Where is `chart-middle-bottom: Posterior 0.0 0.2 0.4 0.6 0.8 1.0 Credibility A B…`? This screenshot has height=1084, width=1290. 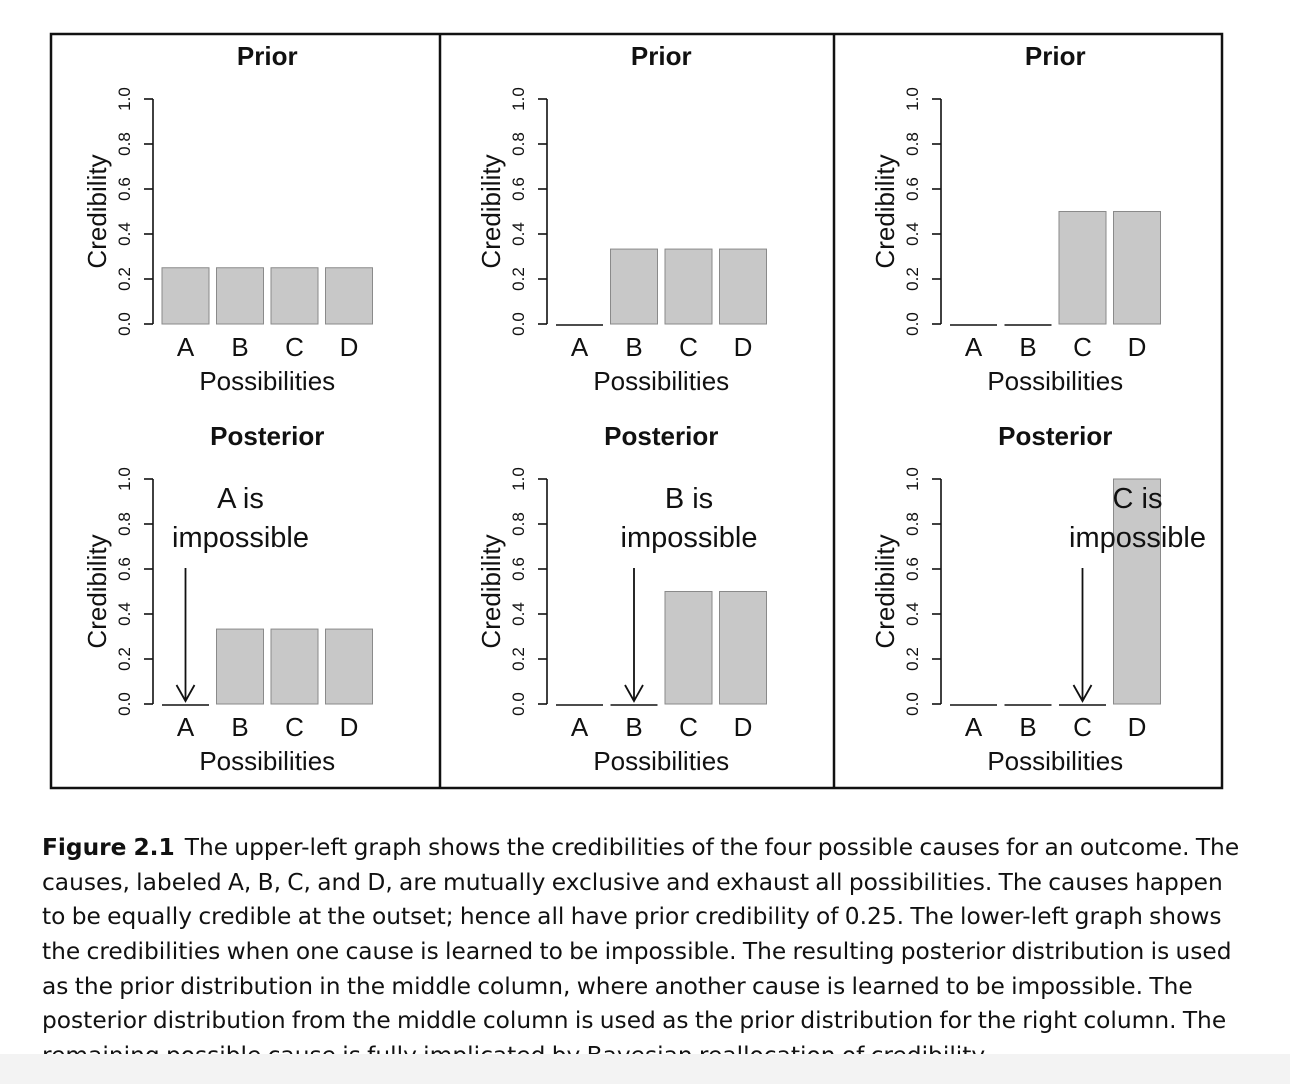
chart-middle-bottom: Posterior 0.0 0.2 0.4 0.6 0.8 1.0 Credibility A B… is located at coordinates (621, 598).